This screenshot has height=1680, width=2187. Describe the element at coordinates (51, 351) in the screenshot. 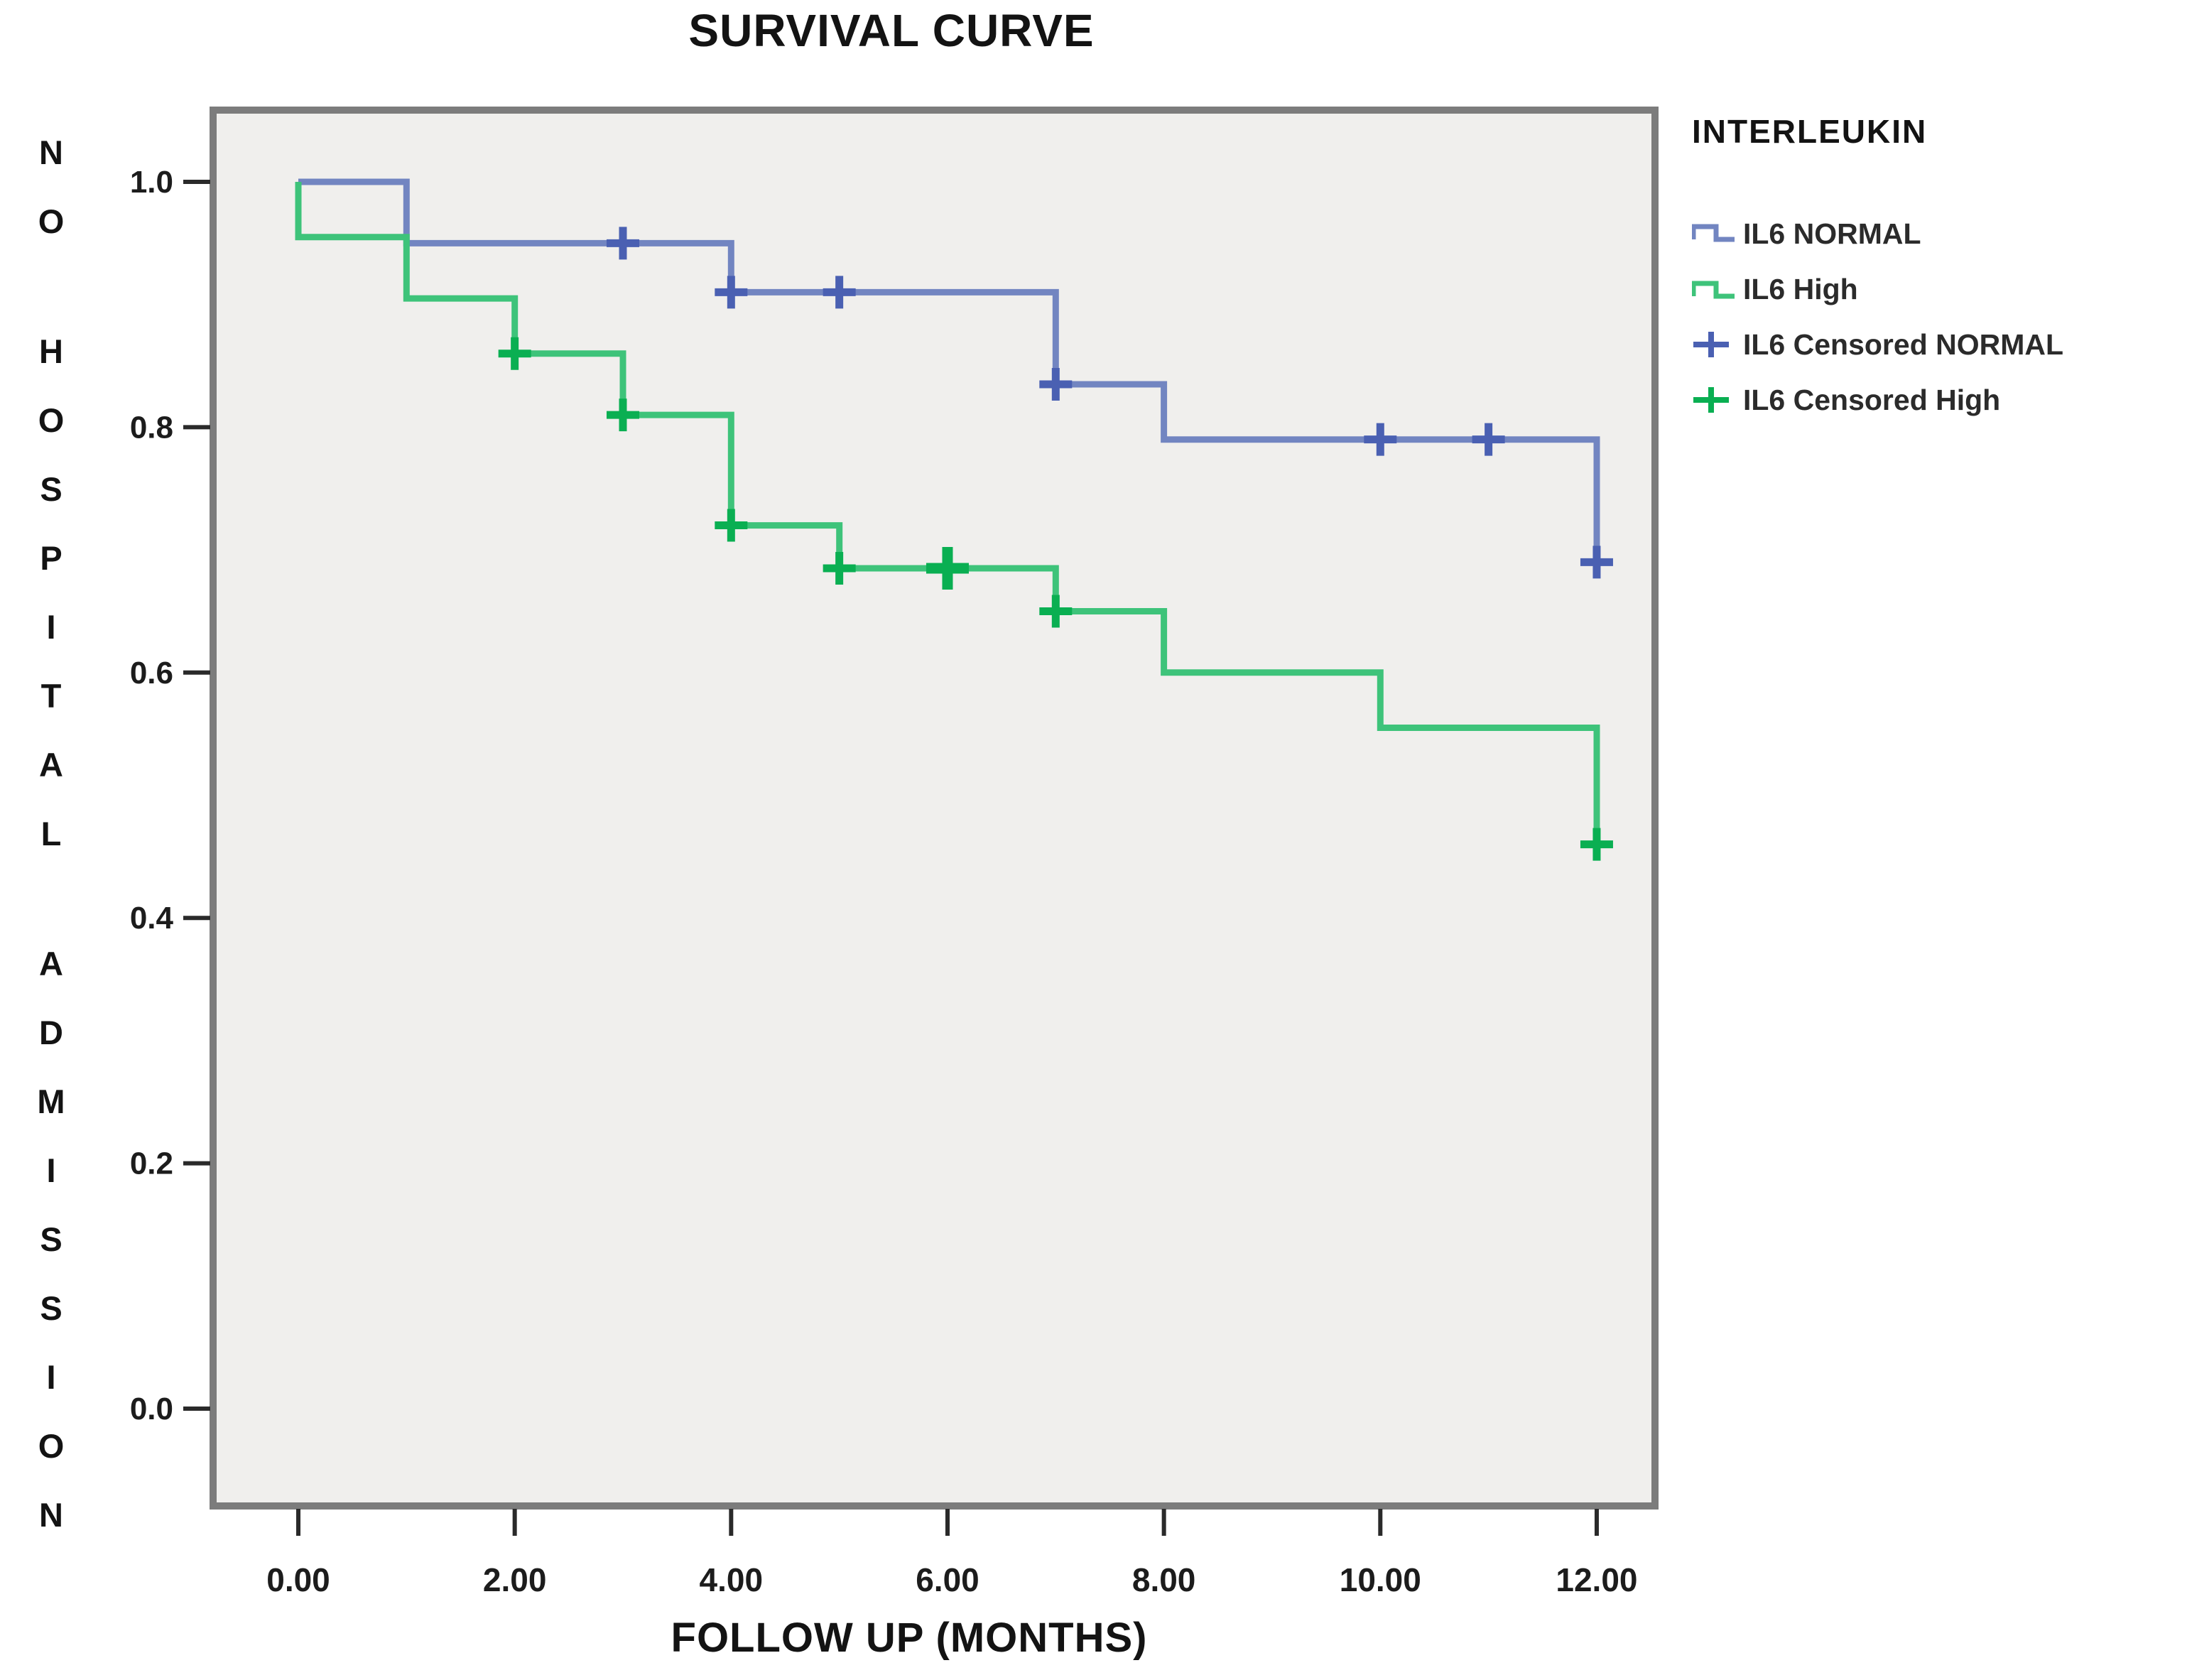

I see `y-axis-title-letter: H` at that location.